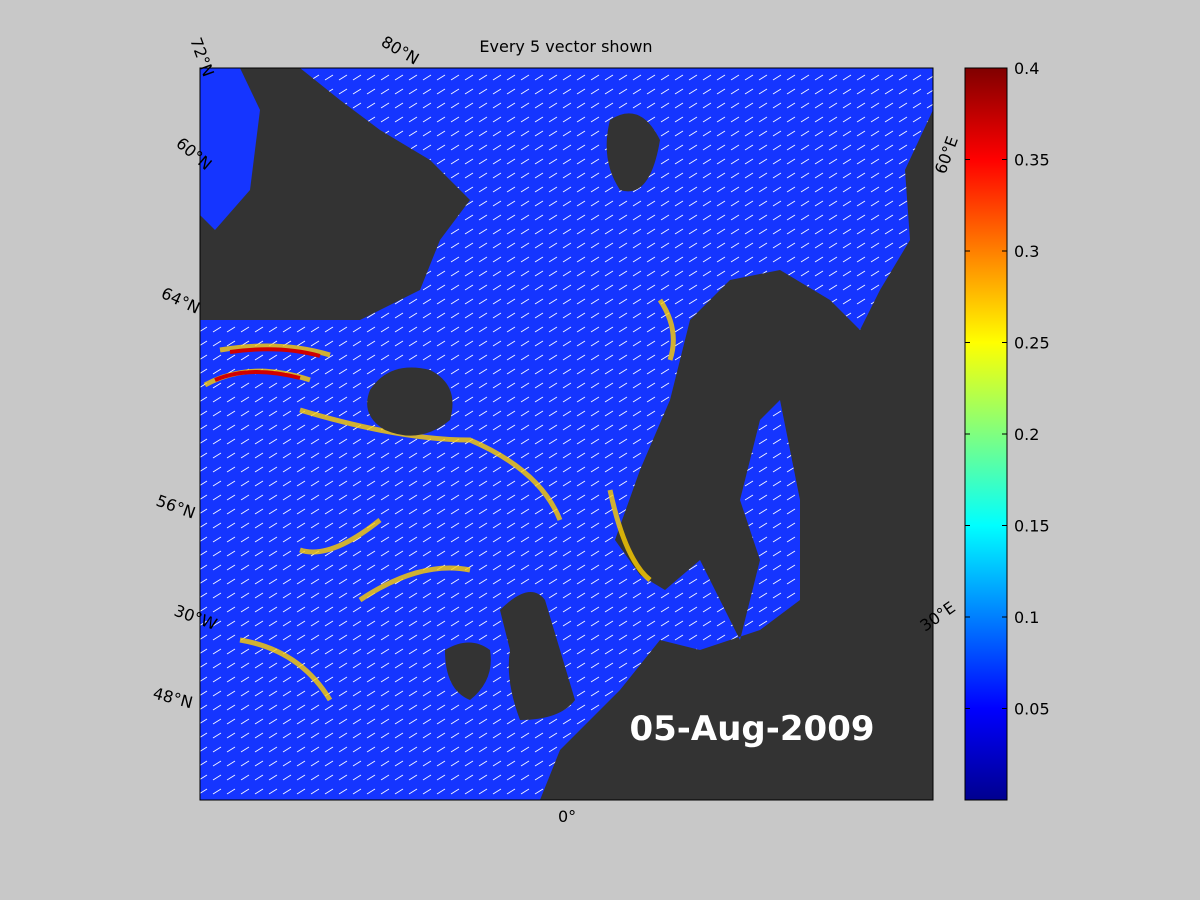 This screenshot has height=900, width=1200. Describe the element at coordinates (510, 656) in the screenshot. I see `british-isles` at that location.